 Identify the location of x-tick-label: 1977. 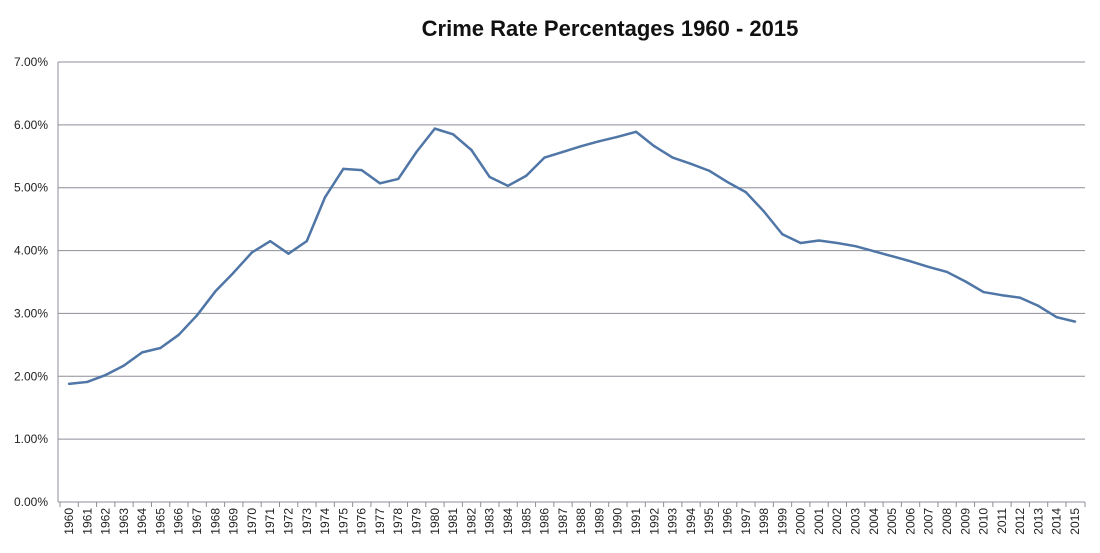
(380, 521).